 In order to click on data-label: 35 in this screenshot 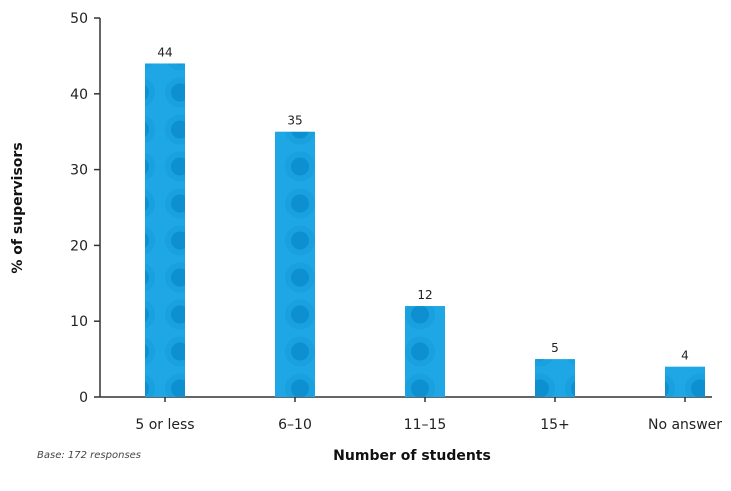, I will do `click(294, 121)`.